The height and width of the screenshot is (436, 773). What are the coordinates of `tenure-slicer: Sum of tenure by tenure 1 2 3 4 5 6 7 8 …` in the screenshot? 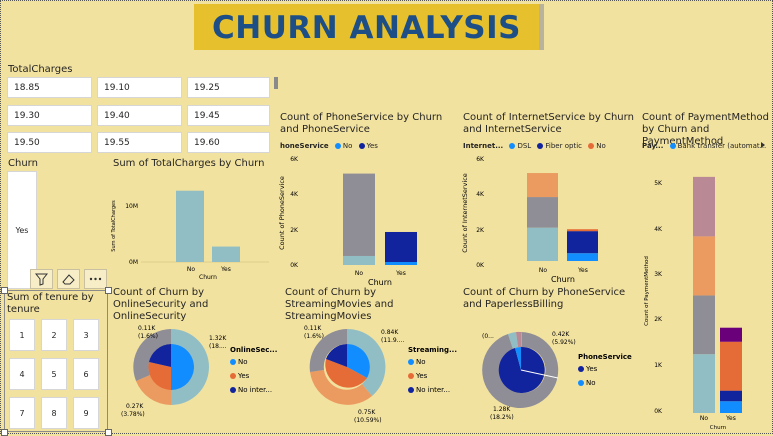 It's located at (56, 361).